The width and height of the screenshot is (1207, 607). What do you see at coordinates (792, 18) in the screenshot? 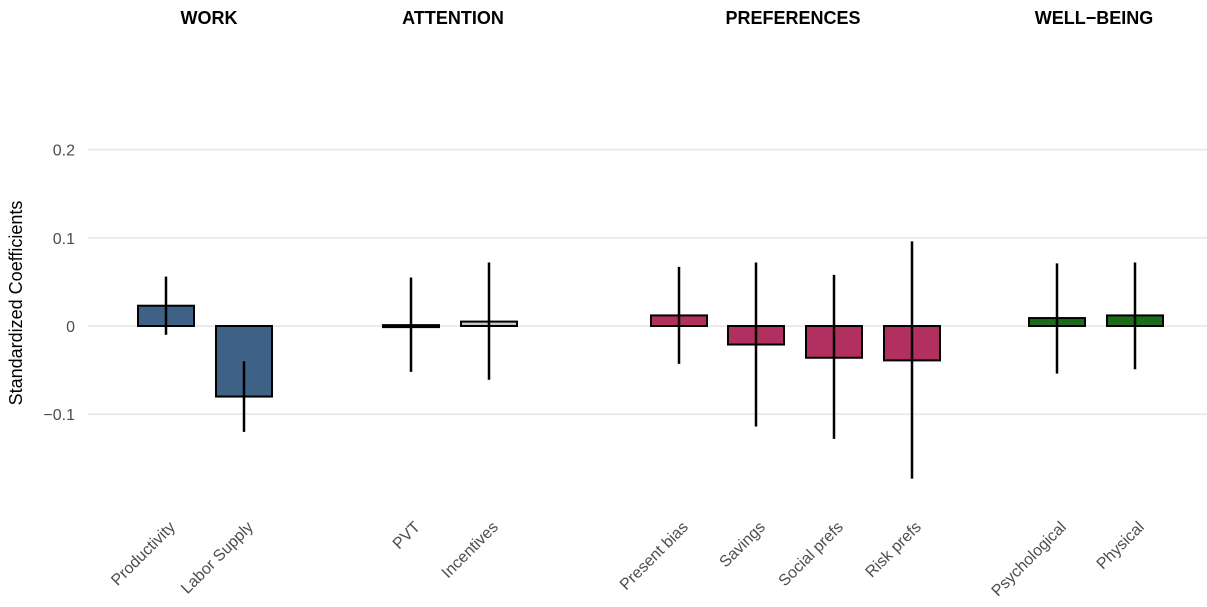
I see `group-title: PREFERENCES` at bounding box center [792, 18].